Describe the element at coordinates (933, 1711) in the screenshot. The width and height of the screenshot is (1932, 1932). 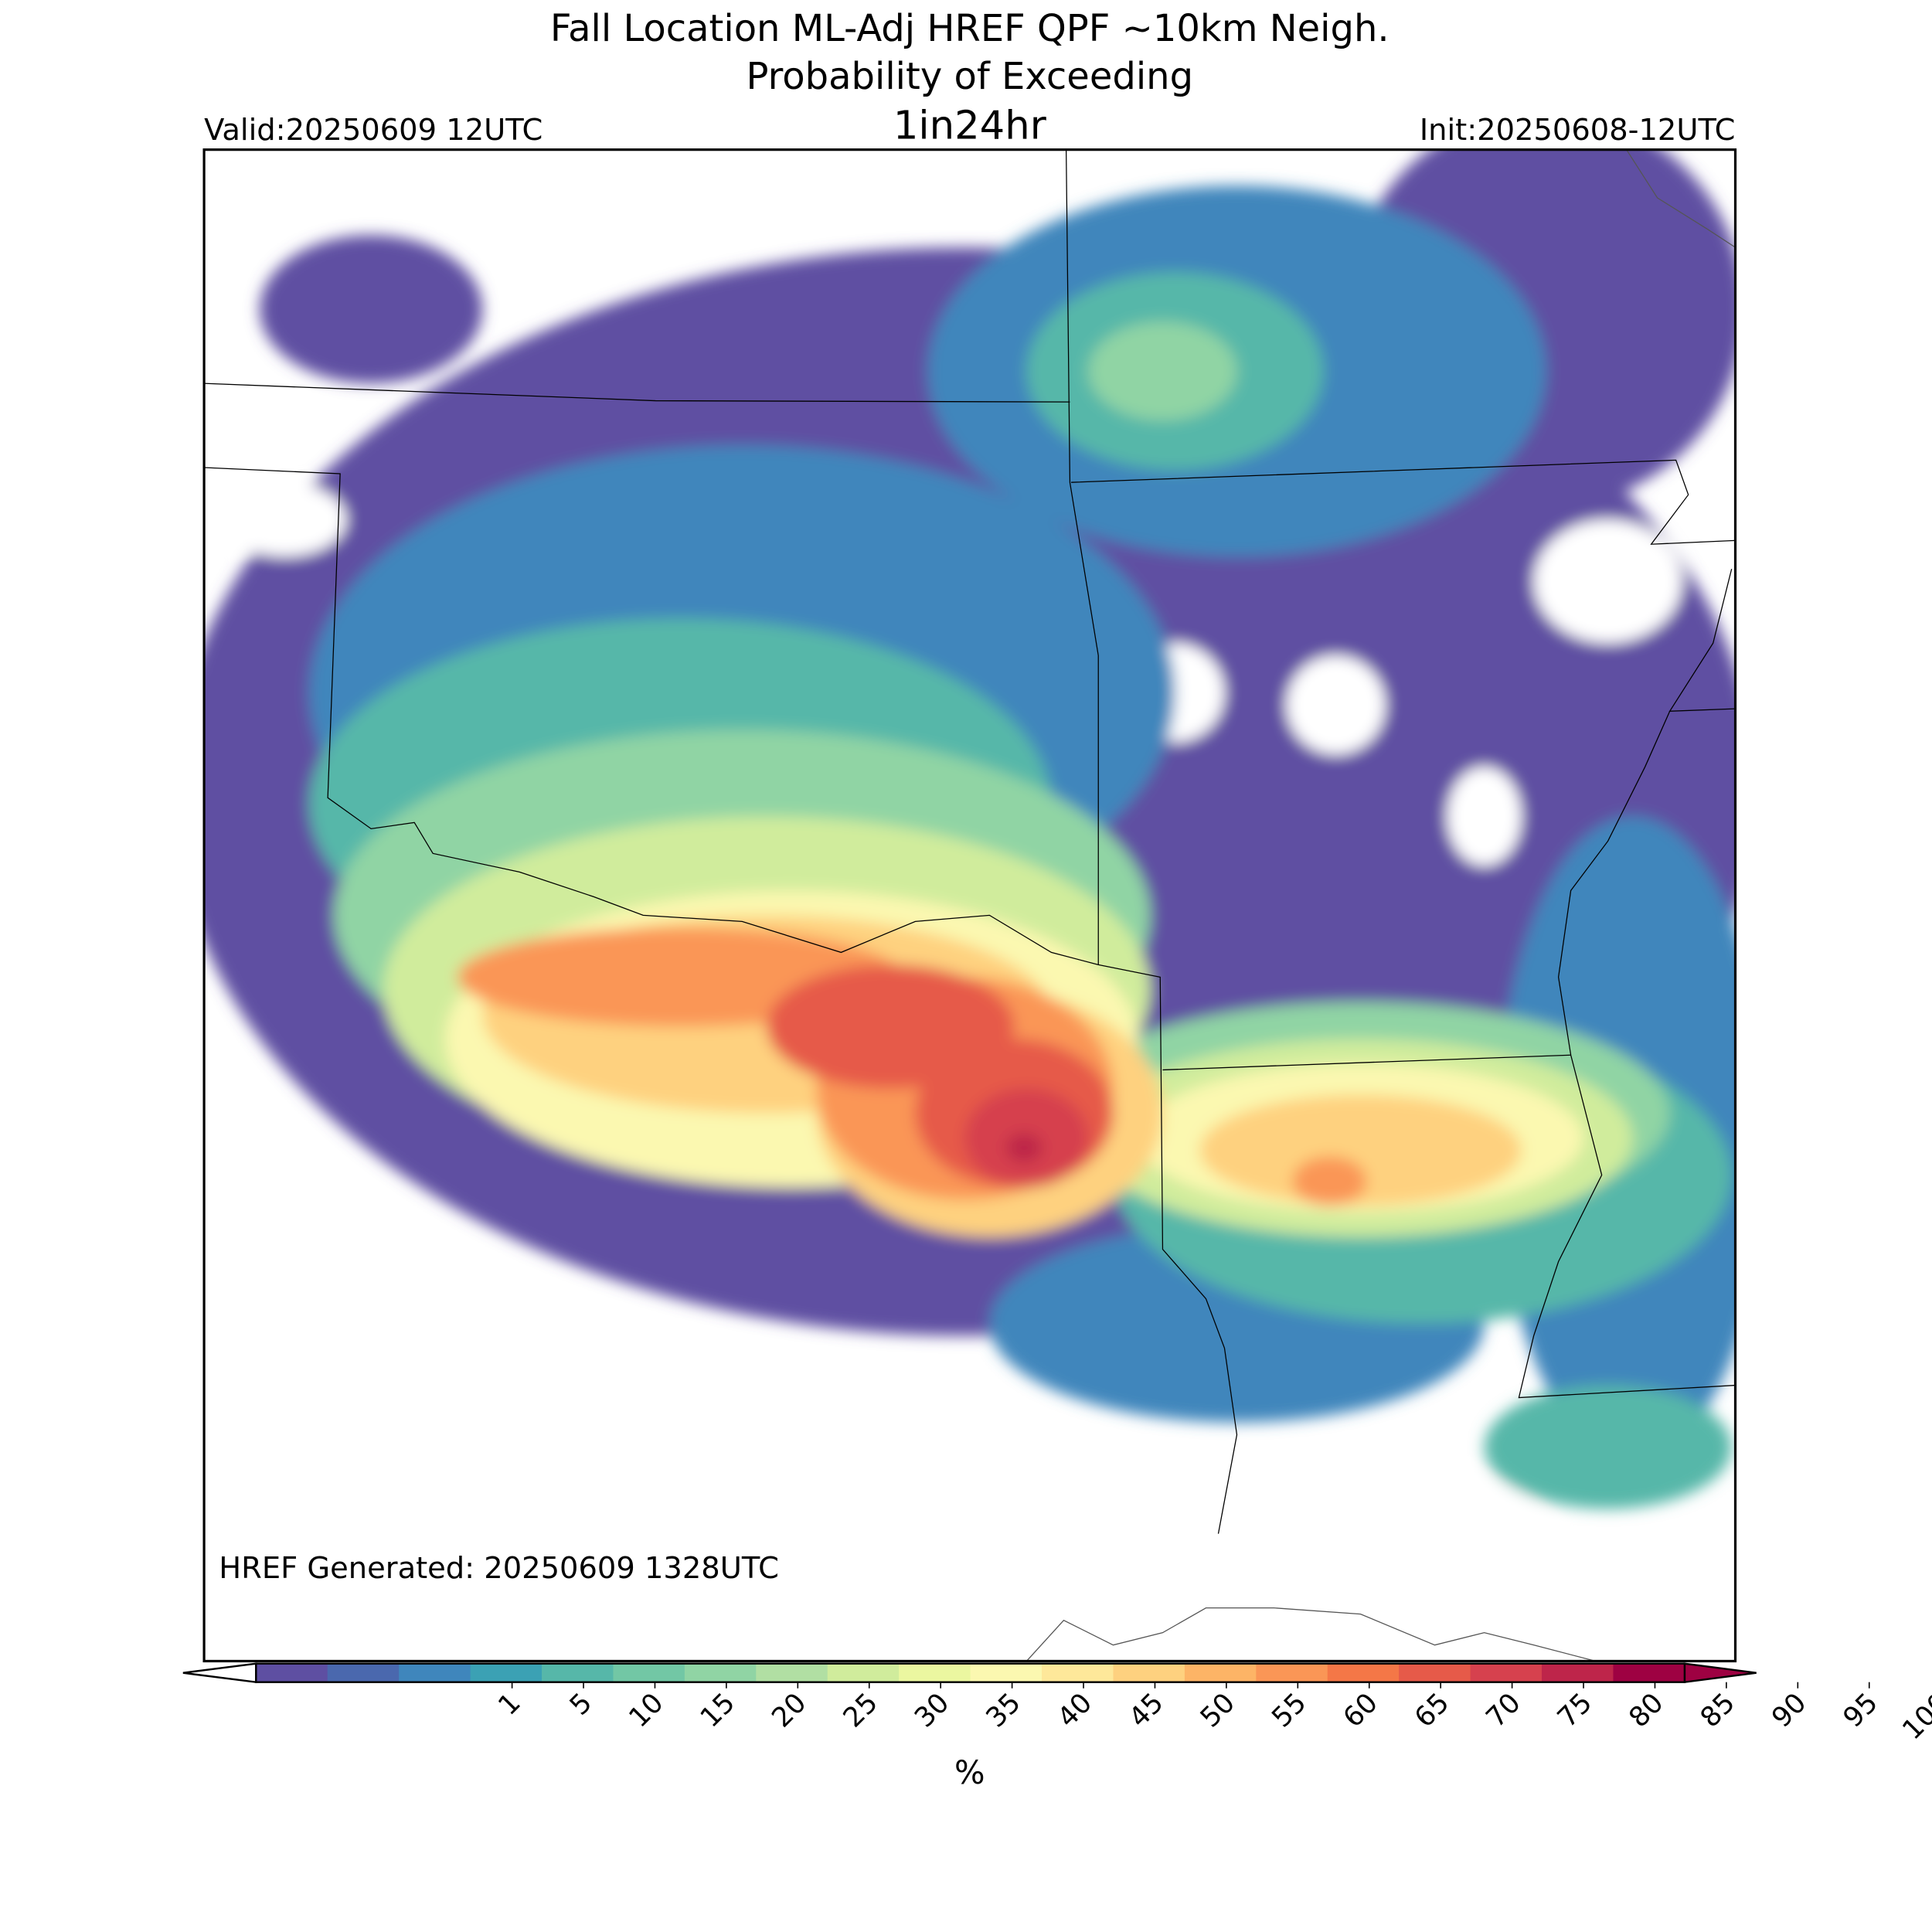
I see `colorbar-tick-label: 30` at that location.